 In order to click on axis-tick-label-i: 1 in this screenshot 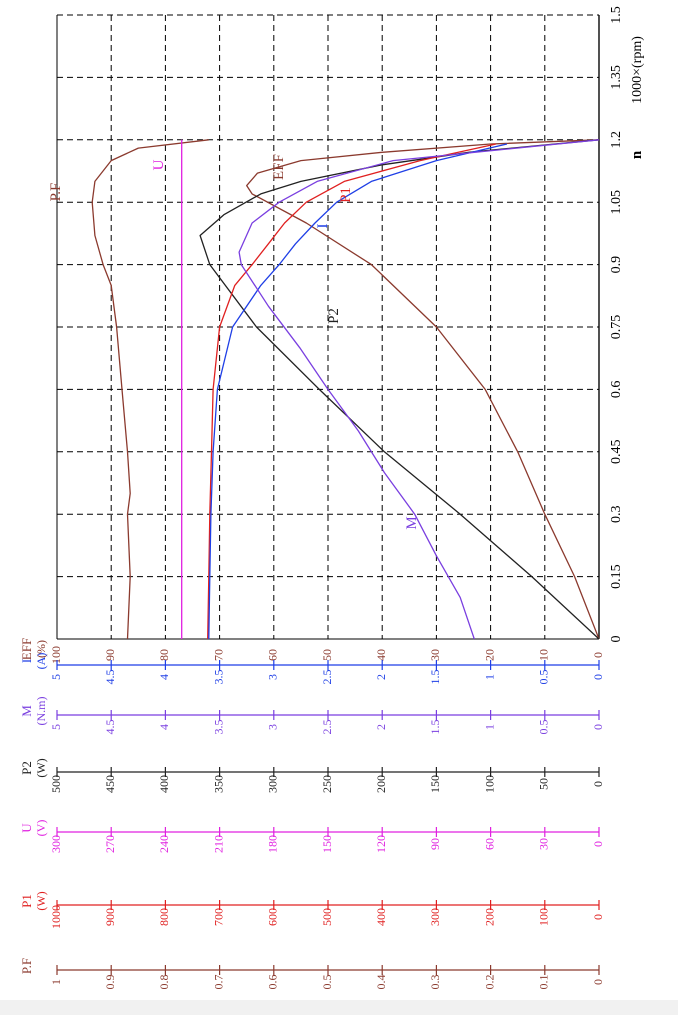, I will do `click(489, 677)`.